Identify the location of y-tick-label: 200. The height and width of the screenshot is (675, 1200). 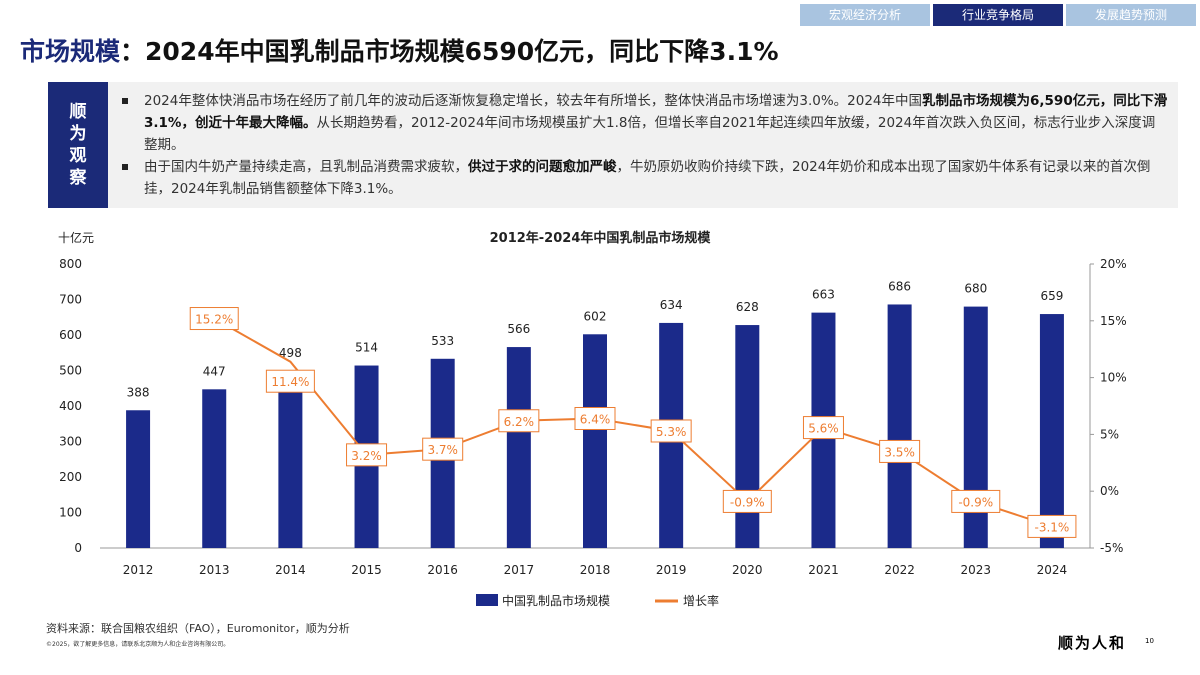
(70, 477).